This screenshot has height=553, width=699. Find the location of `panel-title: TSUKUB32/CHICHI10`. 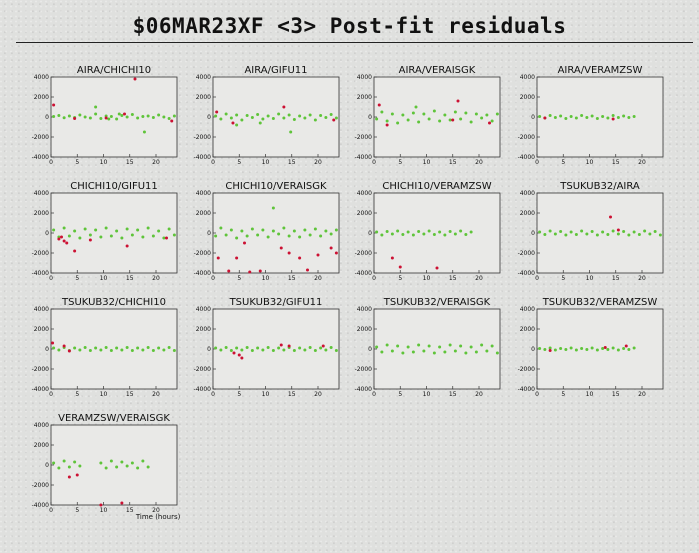

panel-title: TSUKUB32/CHICHI10 is located at coordinates (113, 302).